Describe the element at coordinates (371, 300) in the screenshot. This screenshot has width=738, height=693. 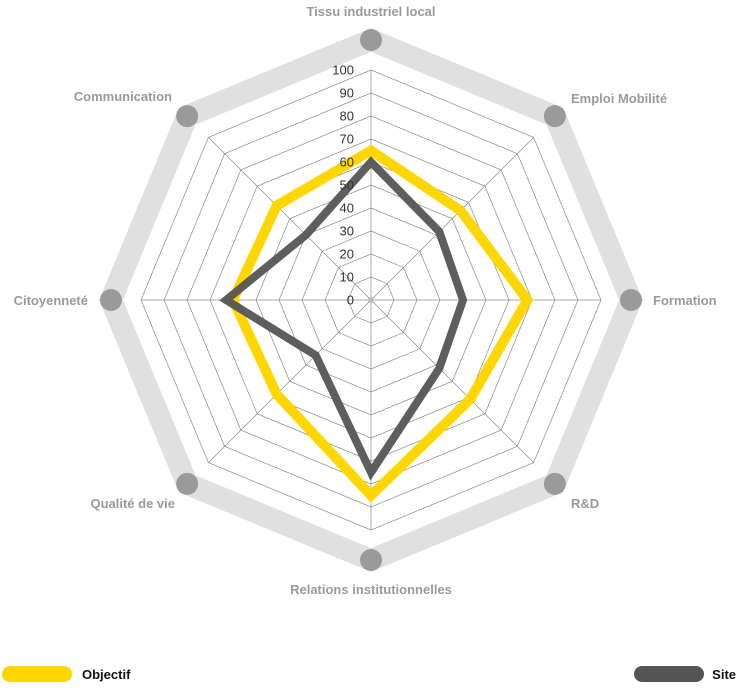
I see `center-dot` at that location.